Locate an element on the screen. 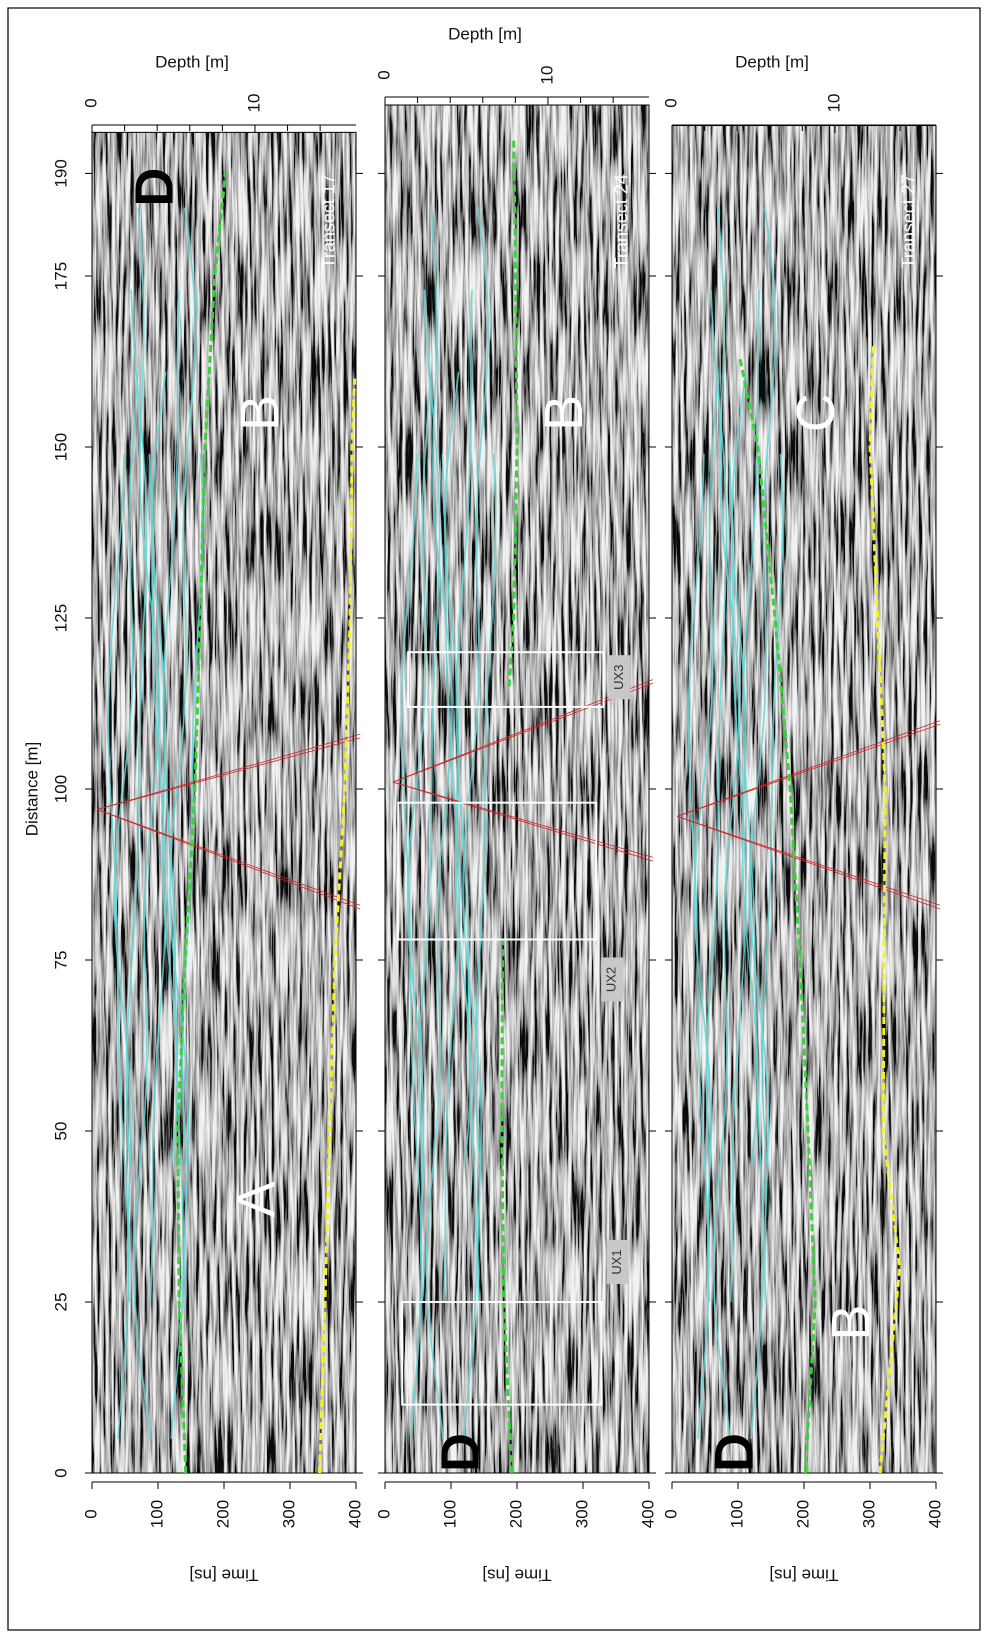 Image resolution: width=988 pixels, height=1643 pixels. unit-label: UX2 is located at coordinates (611, 979).